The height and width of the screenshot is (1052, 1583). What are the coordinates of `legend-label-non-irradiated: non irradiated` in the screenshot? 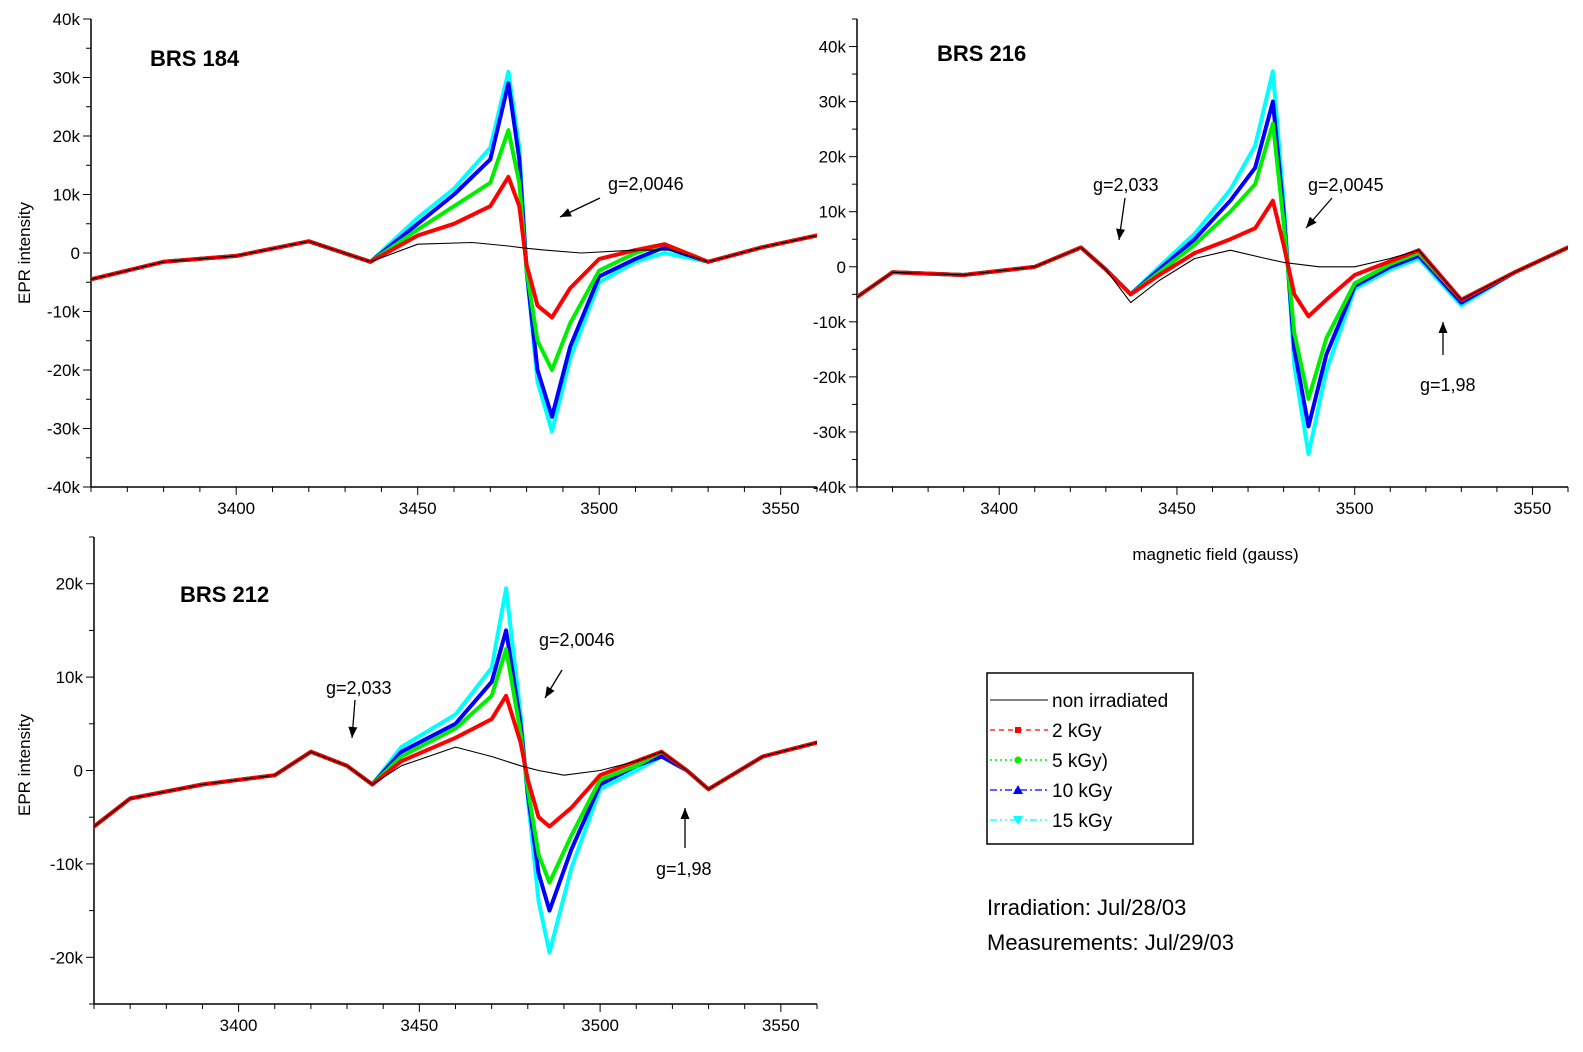 It's located at (1110, 701).